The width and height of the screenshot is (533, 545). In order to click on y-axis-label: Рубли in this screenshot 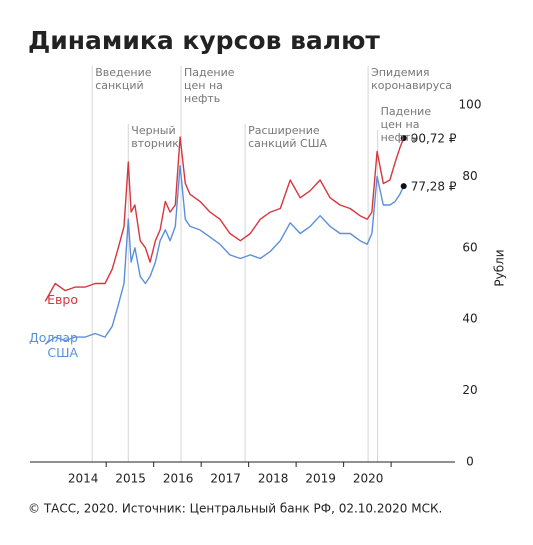, I will do `click(500, 267)`.